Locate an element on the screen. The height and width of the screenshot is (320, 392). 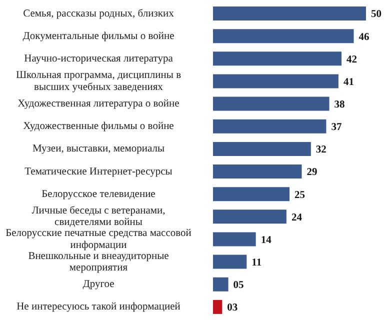
y-tick-label: Школьная программа, дисциплины в высших учебных заведениях is located at coordinates (99, 81).